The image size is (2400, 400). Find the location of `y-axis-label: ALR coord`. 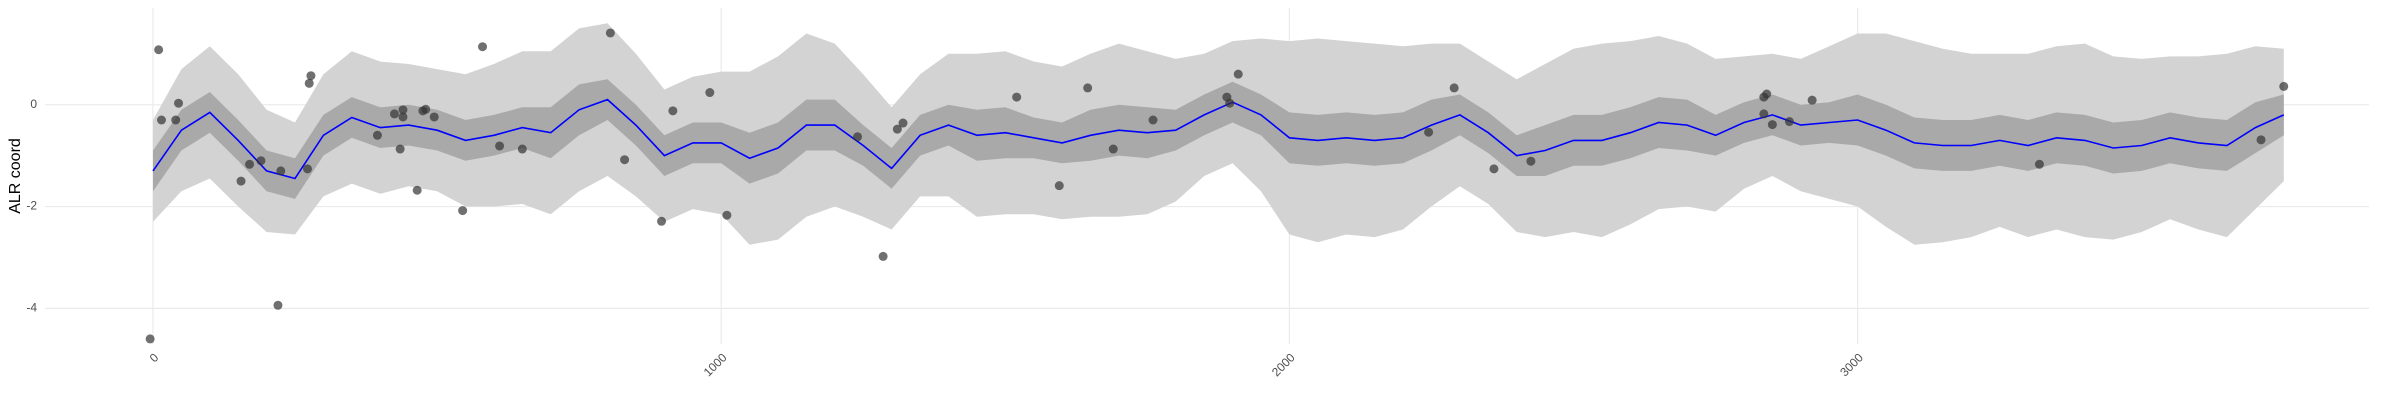

y-axis-label: ALR coord is located at coordinates (15, 176).